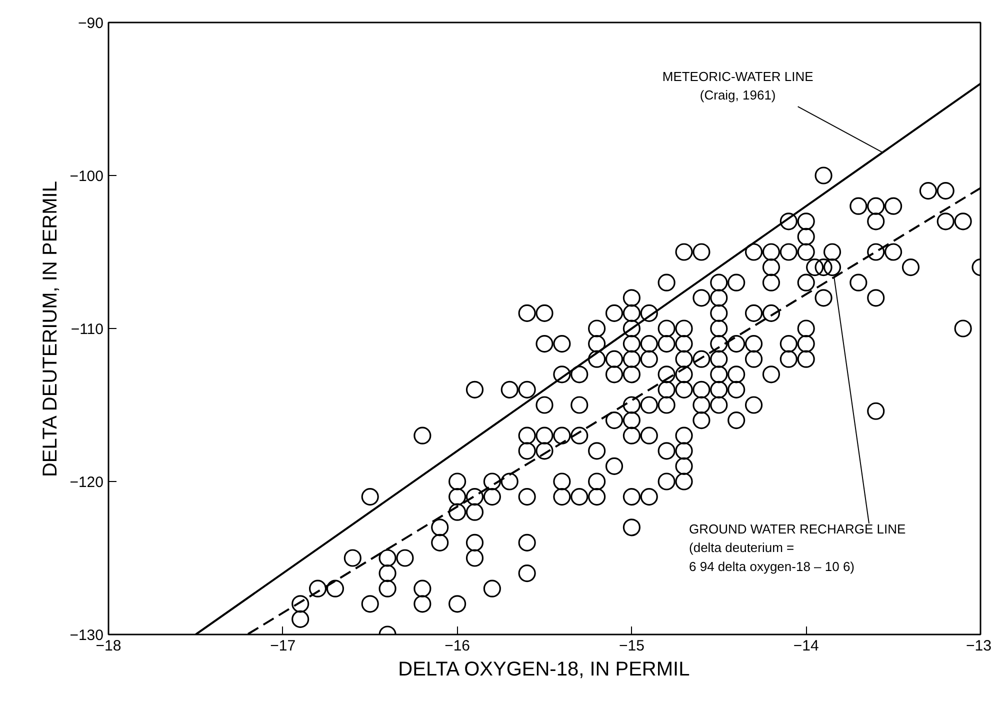 The width and height of the screenshot is (991, 708). Describe the element at coordinates (87, 176) in the screenshot. I see `y-tick-label: −100` at that location.